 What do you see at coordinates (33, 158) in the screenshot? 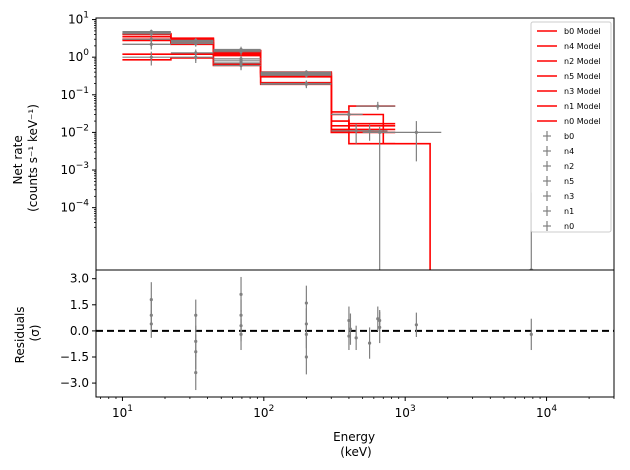
I see `y-axis-label-top-line-2: (counts s⁻¹ keV⁻¹)` at bounding box center [33, 158].